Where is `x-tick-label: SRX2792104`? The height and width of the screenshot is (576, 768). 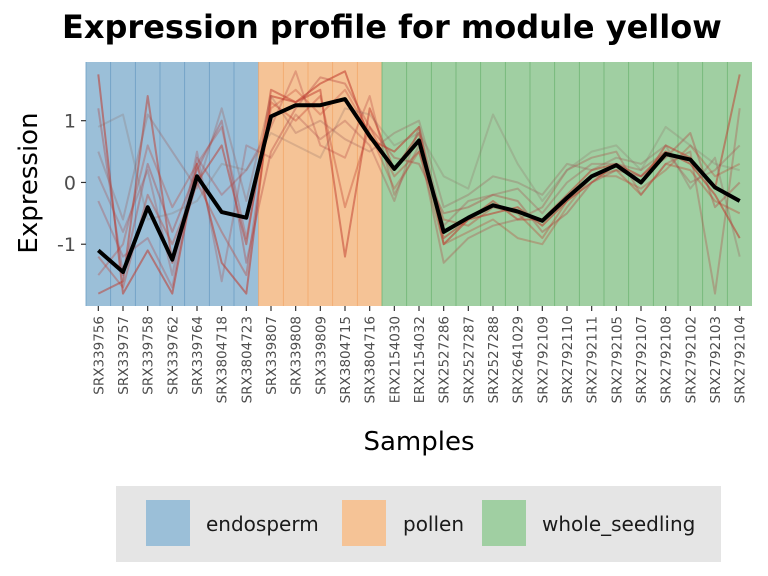
x-tick-label: SRX2792104 is located at coordinates (741, 359).